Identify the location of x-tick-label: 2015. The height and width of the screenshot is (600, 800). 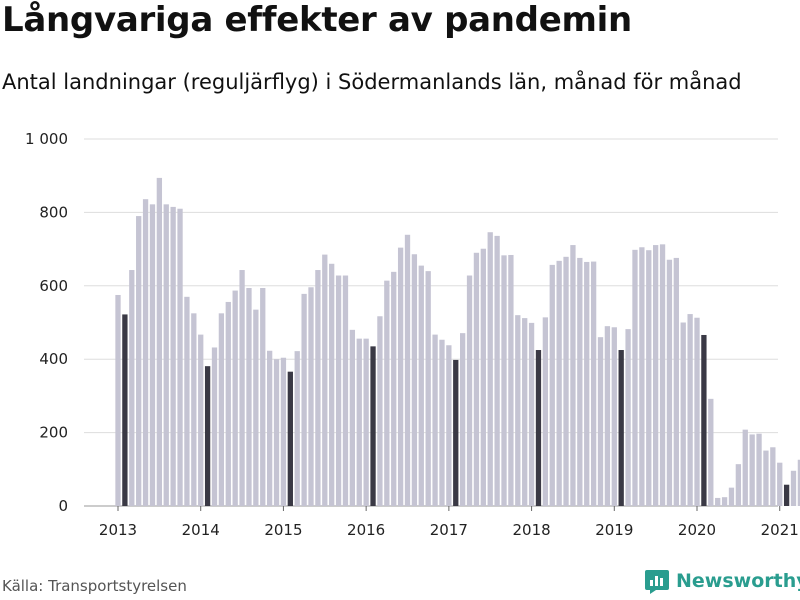
(283, 530).